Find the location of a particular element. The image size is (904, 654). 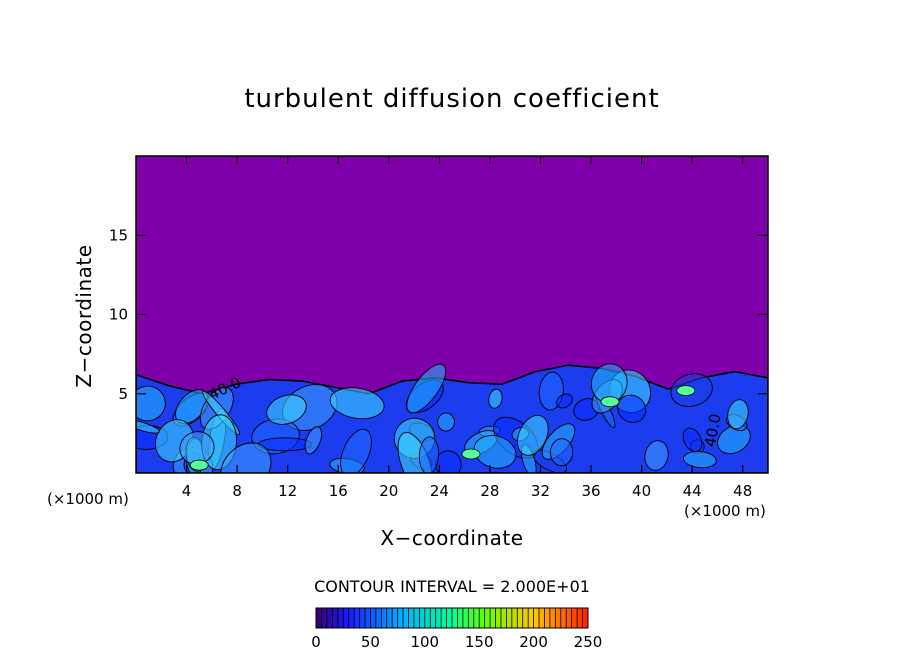

y-tick-label: 5 is located at coordinates (123, 394).